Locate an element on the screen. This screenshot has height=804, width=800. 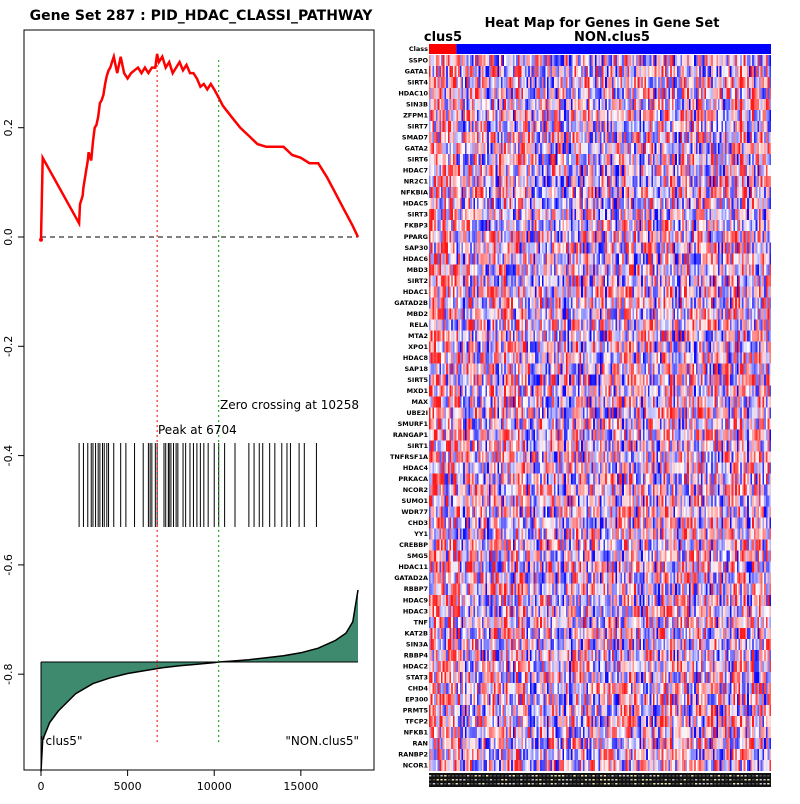
gene-label: SIRT1 is located at coordinates (417, 446).